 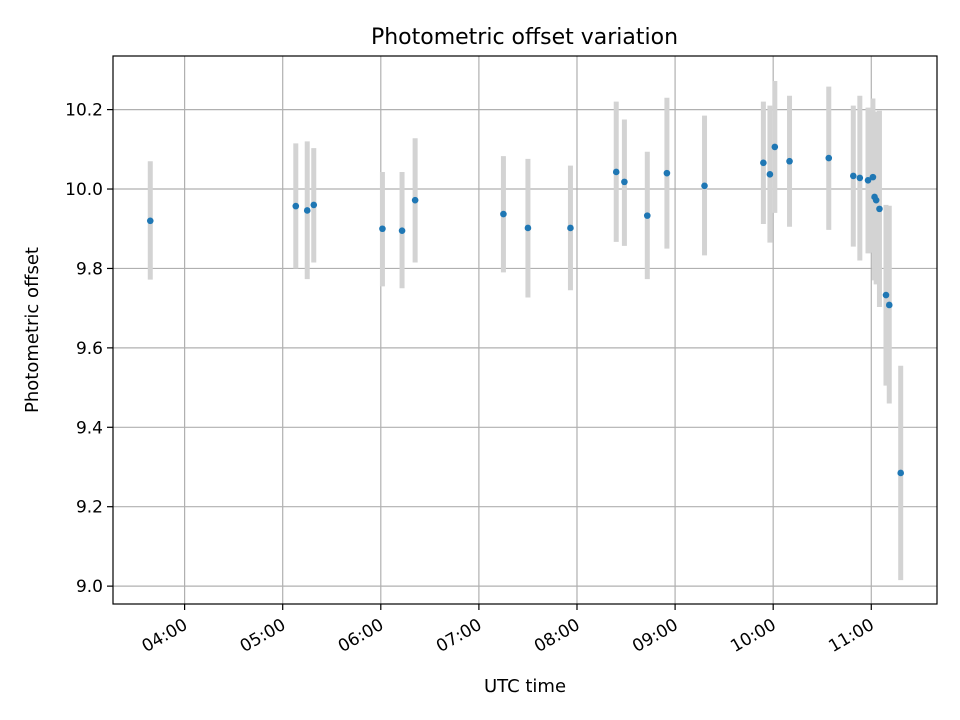 I want to click on x-tick-label: 10:00, so click(x=753, y=636).